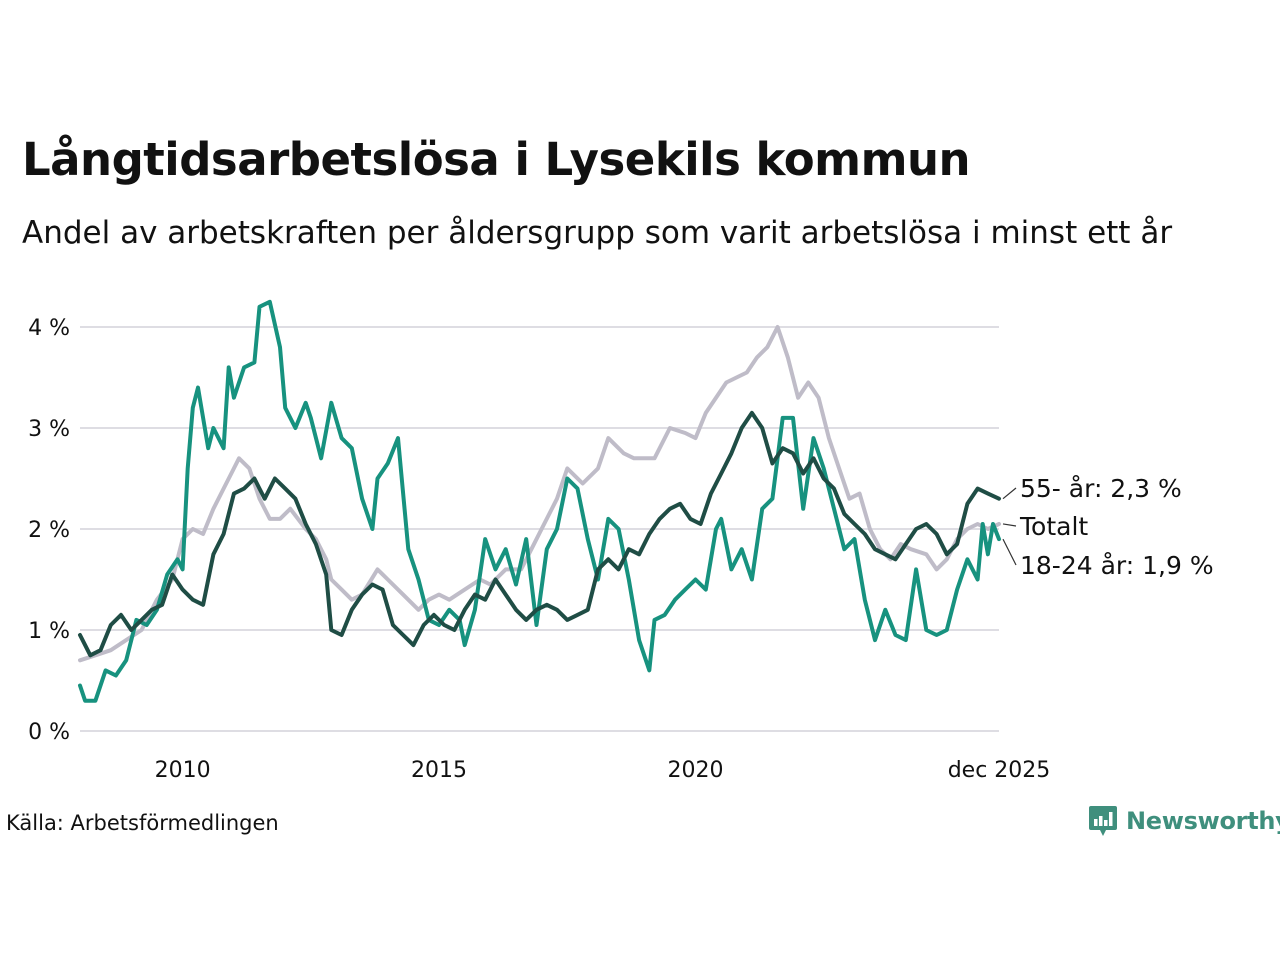 This screenshot has height=960, width=1280. What do you see at coordinates (49, 631) in the screenshot?
I see `y-tick-label: 1 %` at bounding box center [49, 631].